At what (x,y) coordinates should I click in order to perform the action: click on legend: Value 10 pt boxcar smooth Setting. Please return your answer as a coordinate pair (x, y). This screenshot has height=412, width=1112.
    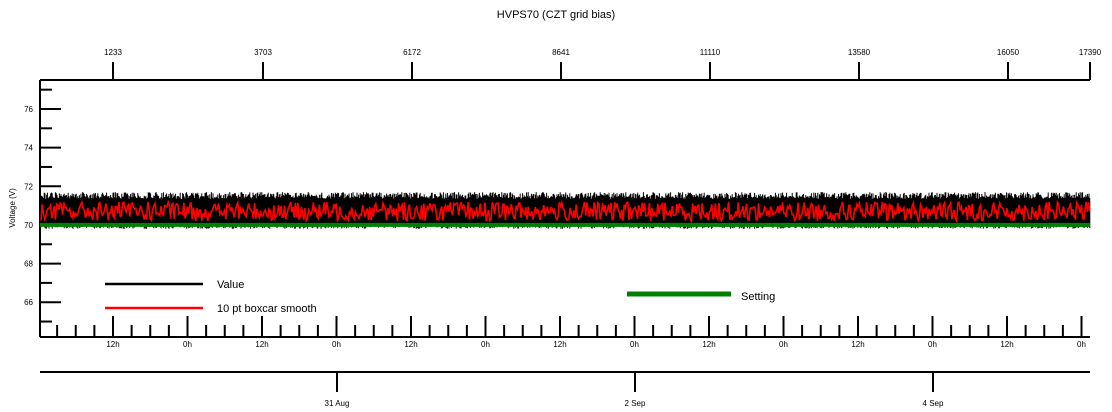
    Looking at the image, I should click on (440, 297).